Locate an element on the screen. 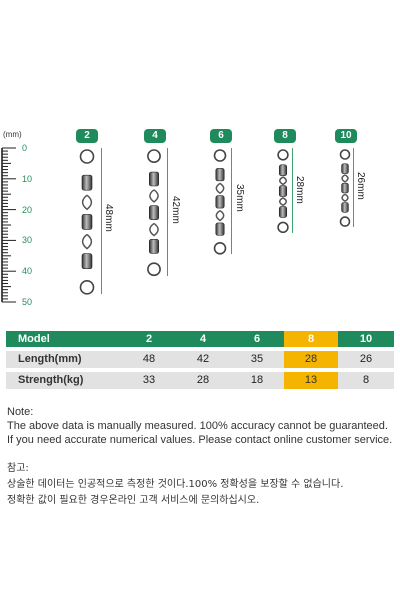  length-label-10: 26mm is located at coordinates (360, 186).